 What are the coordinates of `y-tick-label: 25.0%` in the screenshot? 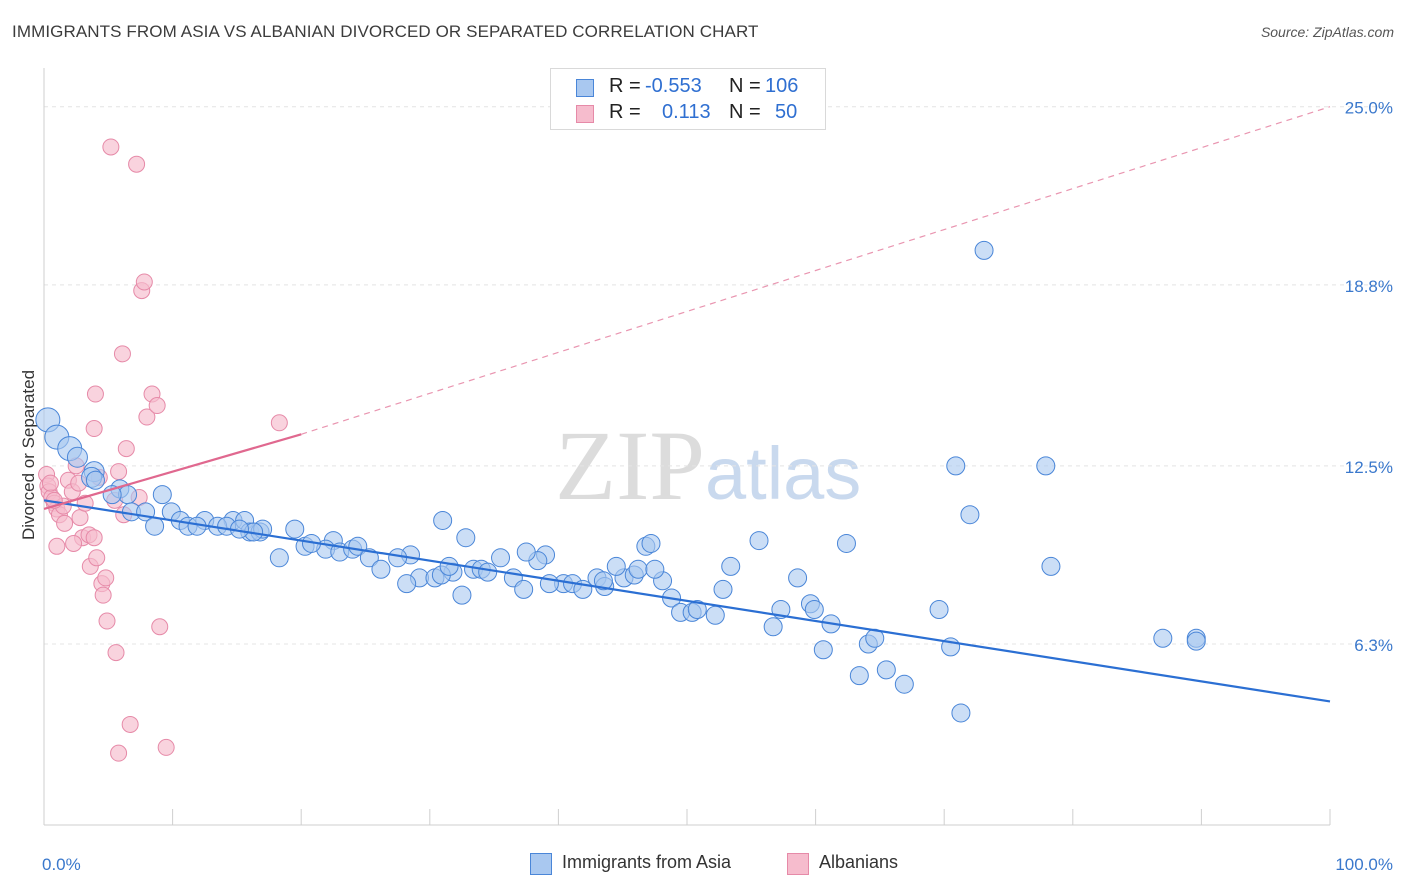 It's located at (1369, 108).